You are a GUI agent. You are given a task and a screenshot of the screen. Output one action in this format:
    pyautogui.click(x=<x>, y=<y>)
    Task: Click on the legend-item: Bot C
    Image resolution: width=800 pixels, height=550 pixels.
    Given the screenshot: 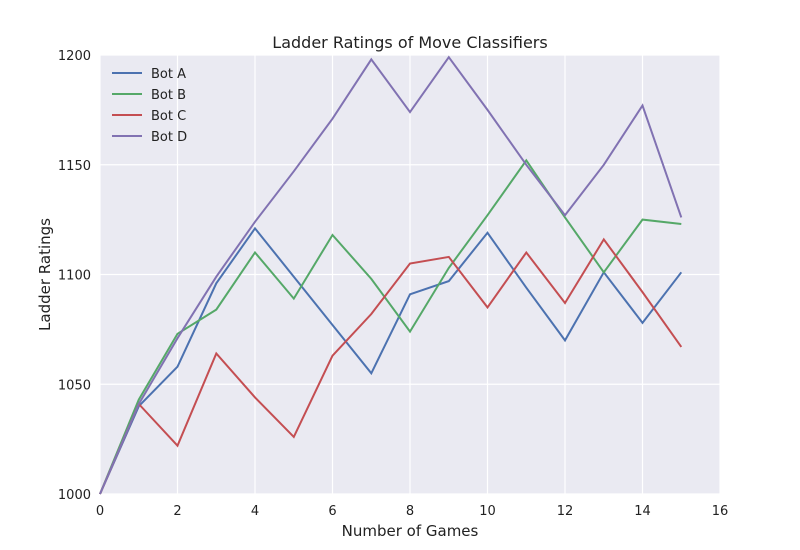 What is the action you would take?
    pyautogui.click(x=149, y=116)
    